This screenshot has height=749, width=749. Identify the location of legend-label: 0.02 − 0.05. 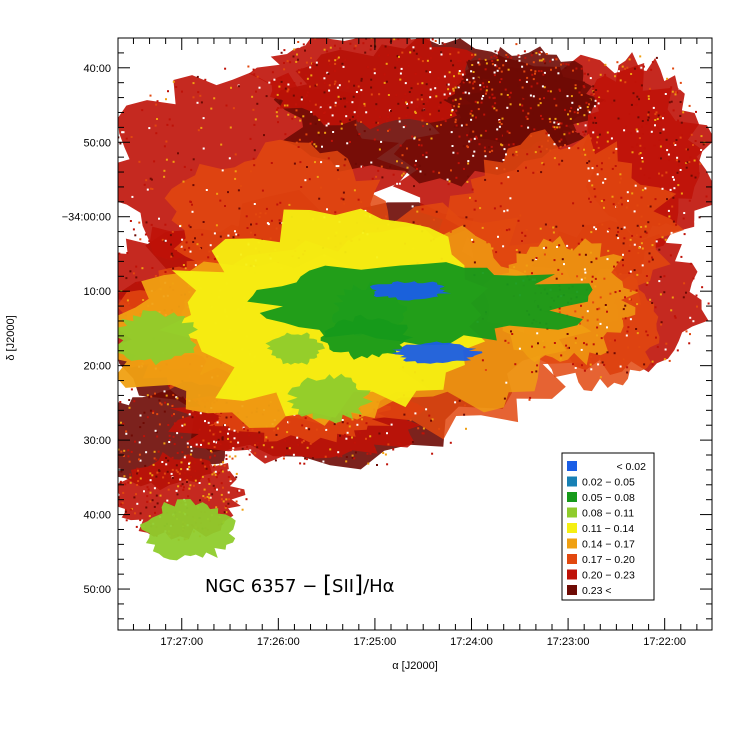
(608, 483).